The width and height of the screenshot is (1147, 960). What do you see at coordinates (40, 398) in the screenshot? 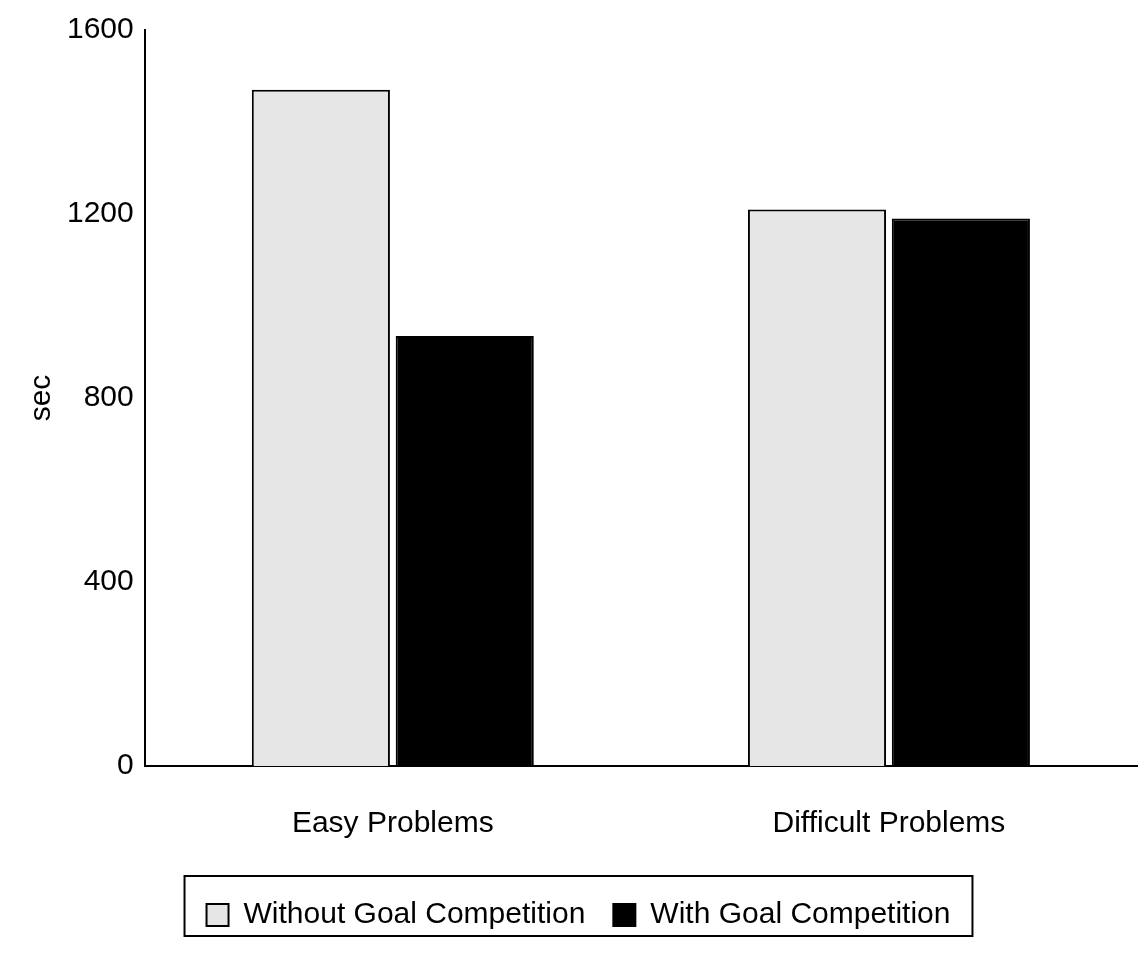
I see `y-axis-title: sec` at bounding box center [40, 398].